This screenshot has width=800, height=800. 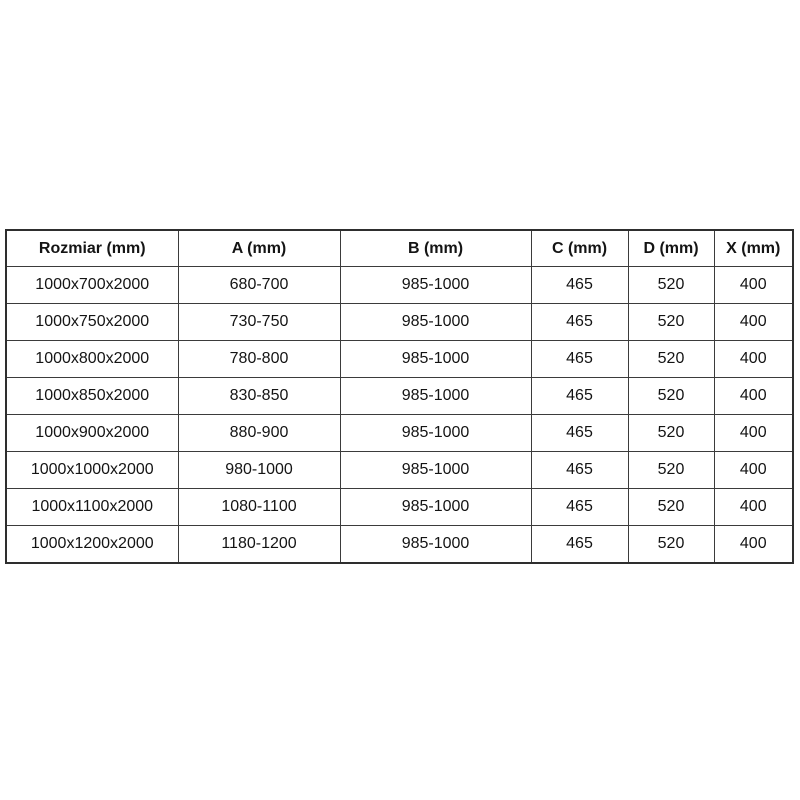 I want to click on table-cell: 1000x900x2000, so click(x=92, y=433).